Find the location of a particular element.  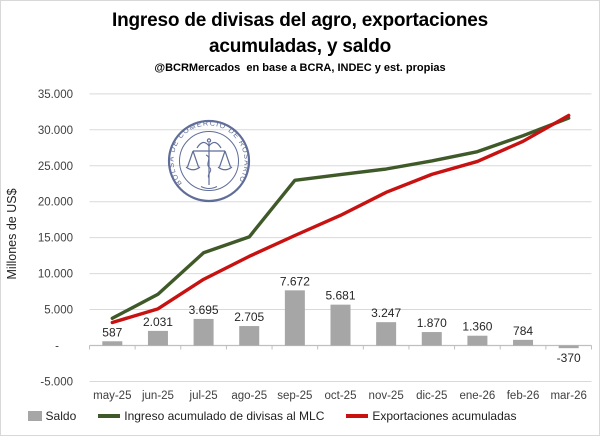

bar-label: 7.672 is located at coordinates (295, 281).